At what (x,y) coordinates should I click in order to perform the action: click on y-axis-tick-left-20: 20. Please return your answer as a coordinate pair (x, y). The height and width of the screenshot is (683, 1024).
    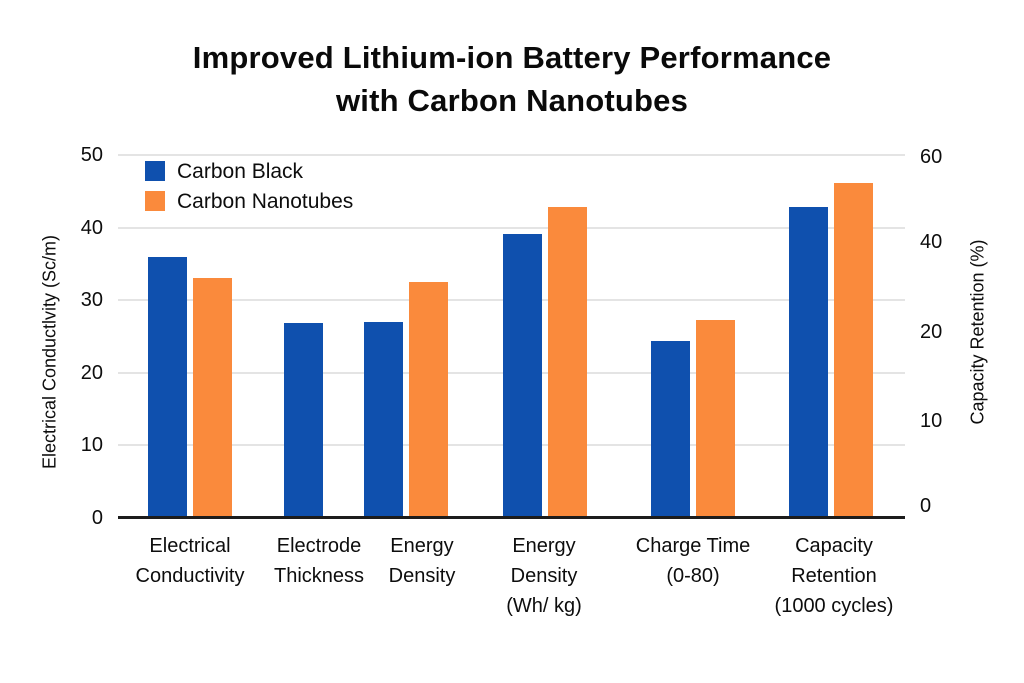
    Looking at the image, I should click on (91, 372).